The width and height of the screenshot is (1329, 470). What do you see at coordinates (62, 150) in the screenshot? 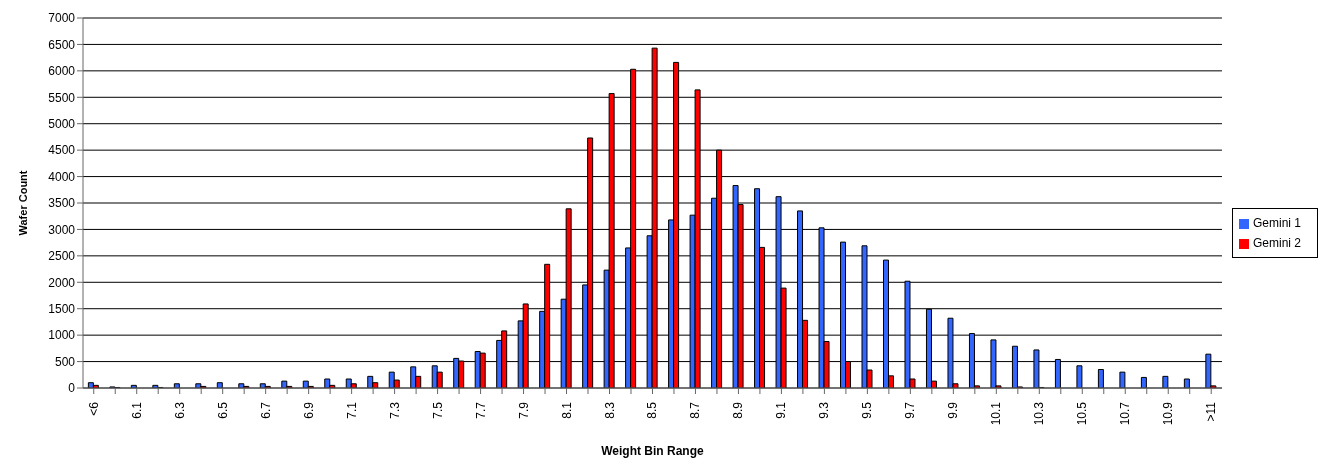
I see `y-tick-label: 4500` at bounding box center [62, 150].